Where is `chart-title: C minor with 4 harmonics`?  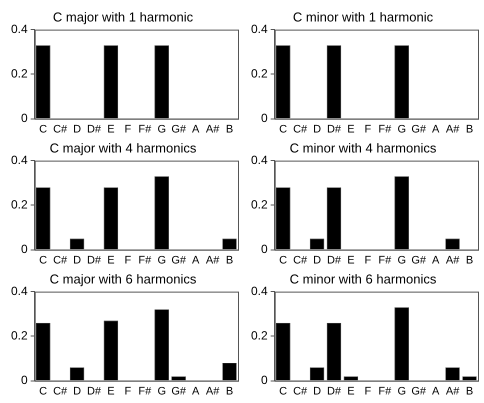 chart-title: C minor with 4 harmonics is located at coordinates (363, 148).